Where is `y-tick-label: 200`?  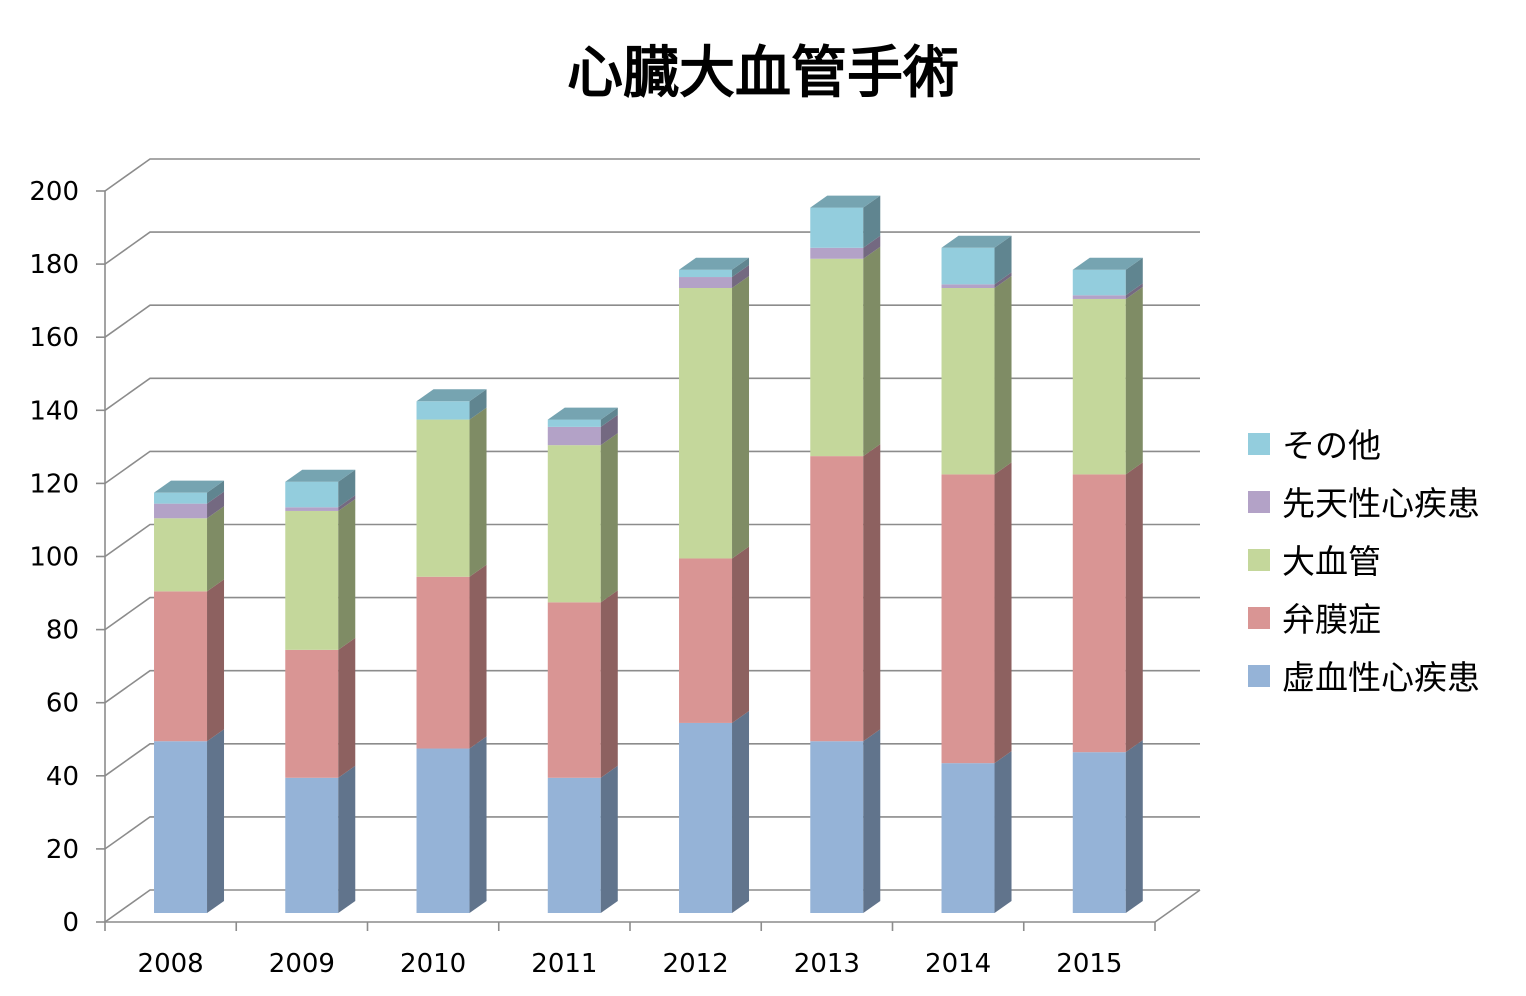 y-tick-label: 200 is located at coordinates (54, 192).